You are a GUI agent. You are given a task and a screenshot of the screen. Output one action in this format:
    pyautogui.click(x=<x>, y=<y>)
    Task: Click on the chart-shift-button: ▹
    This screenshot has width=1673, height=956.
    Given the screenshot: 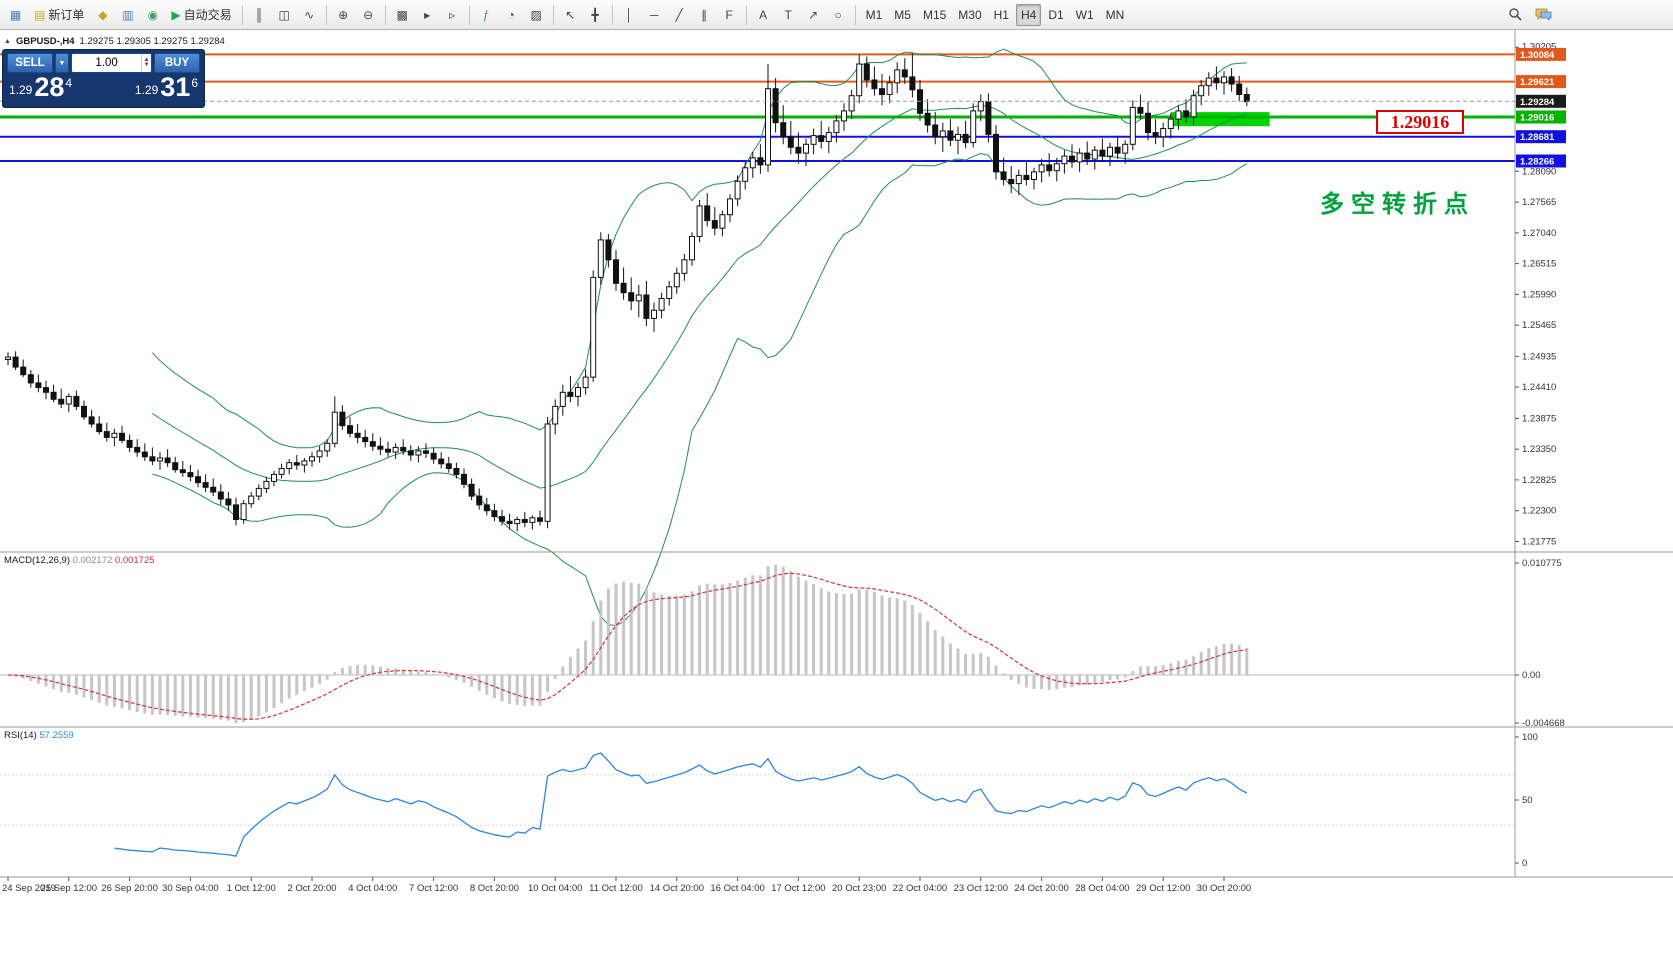 What is the action you would take?
    pyautogui.click(x=452, y=15)
    